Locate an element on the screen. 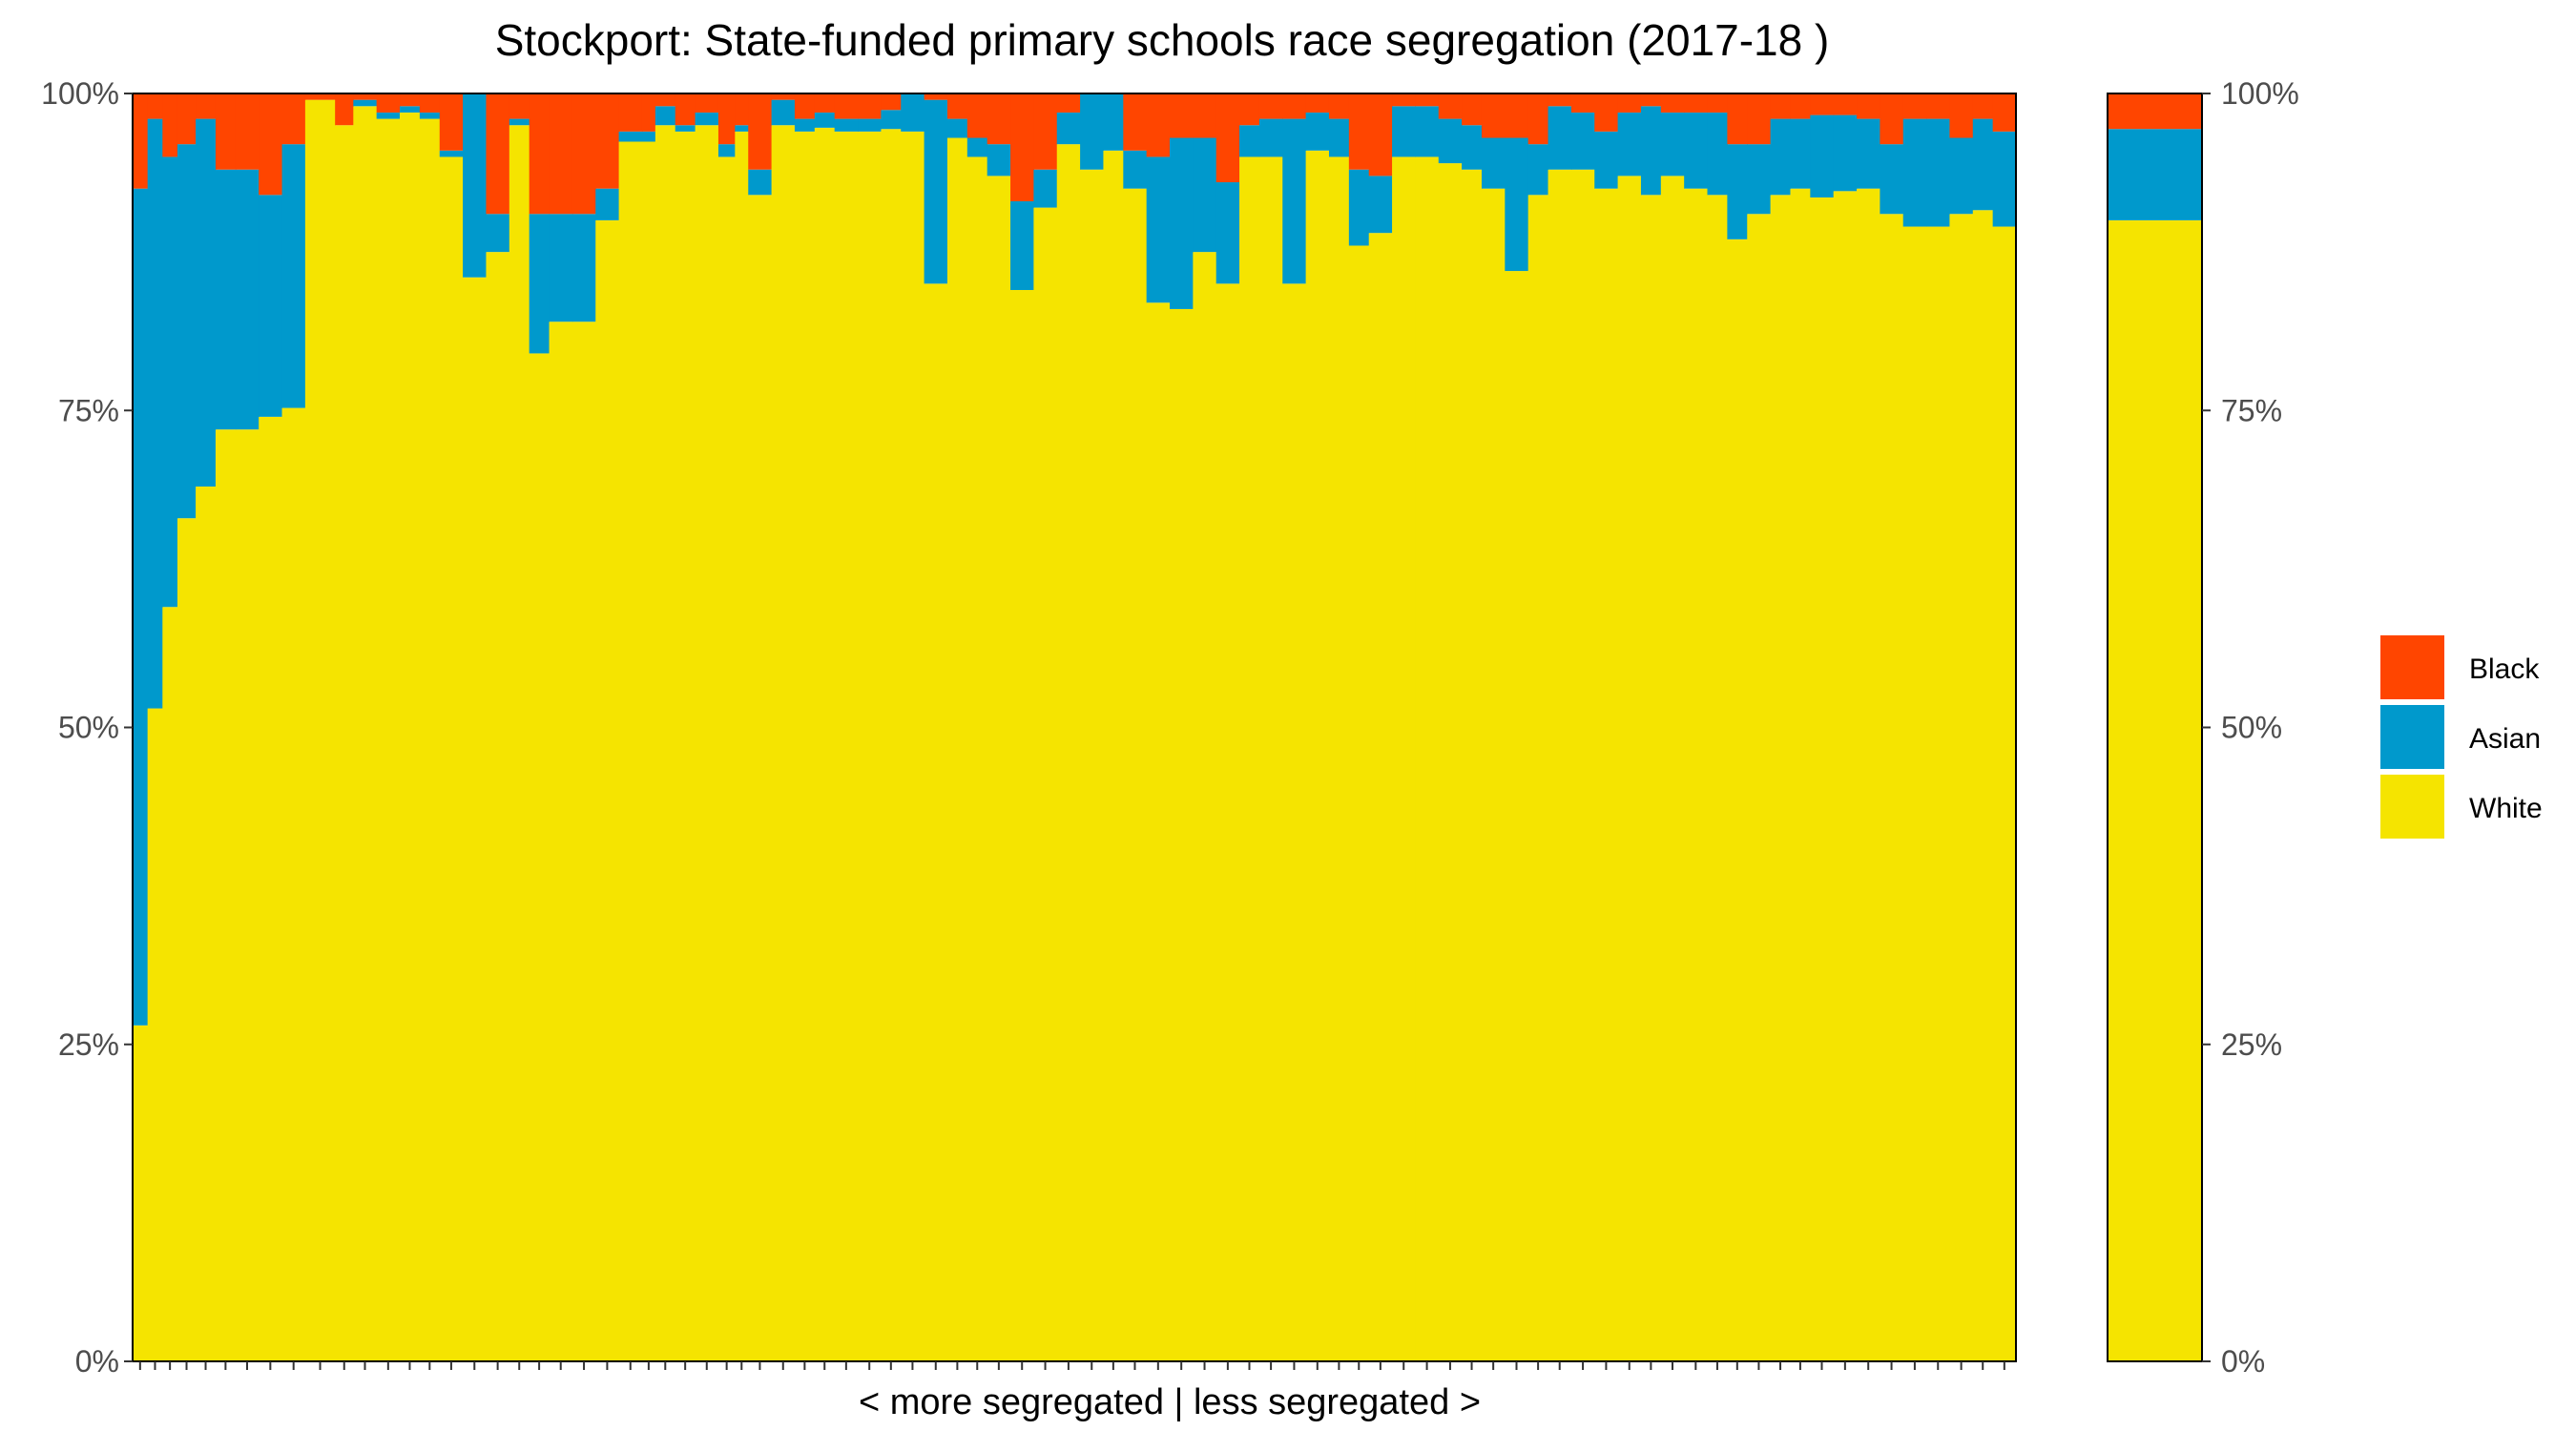 The image size is (2576, 1431). legend-label-asian: Asian is located at coordinates (2505, 739).